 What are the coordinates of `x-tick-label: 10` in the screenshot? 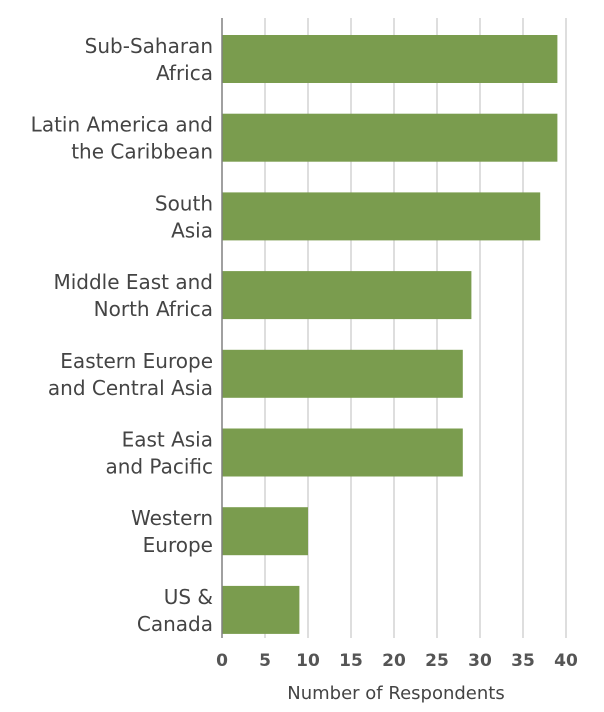 It's located at (308, 661).